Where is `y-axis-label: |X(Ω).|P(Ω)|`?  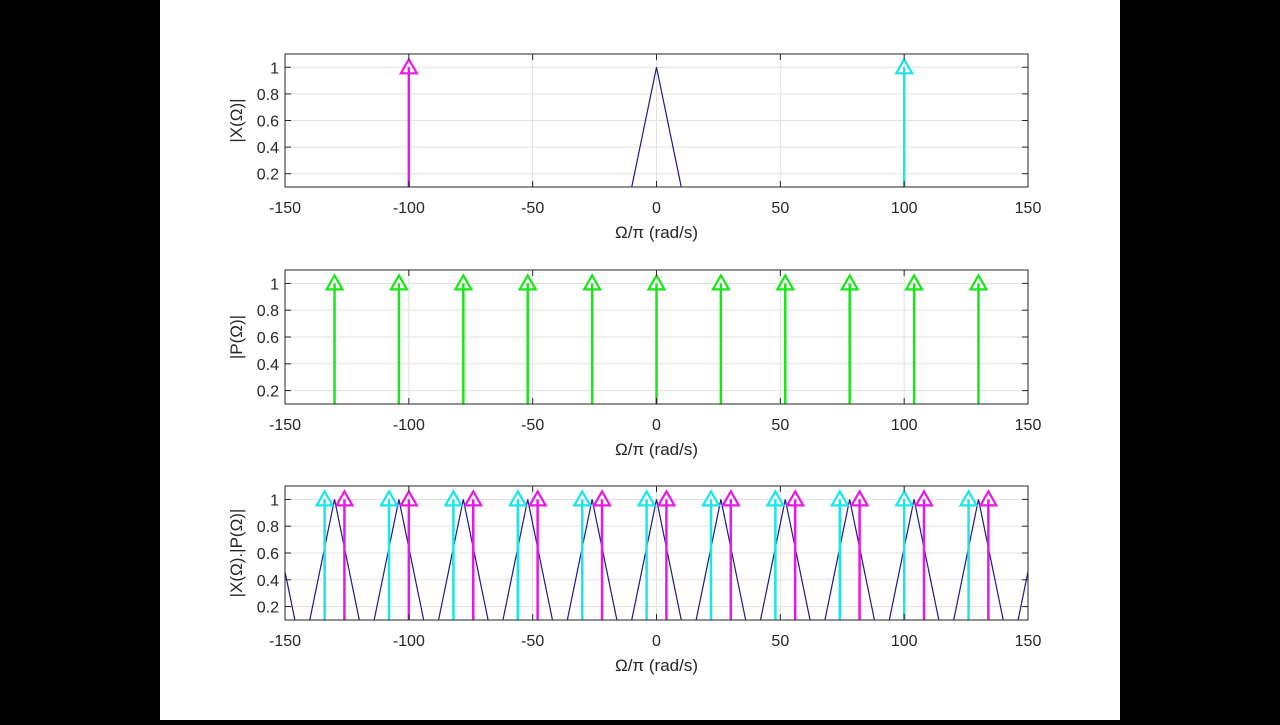 y-axis-label: |X(Ω).|P(Ω)| is located at coordinates (236, 553).